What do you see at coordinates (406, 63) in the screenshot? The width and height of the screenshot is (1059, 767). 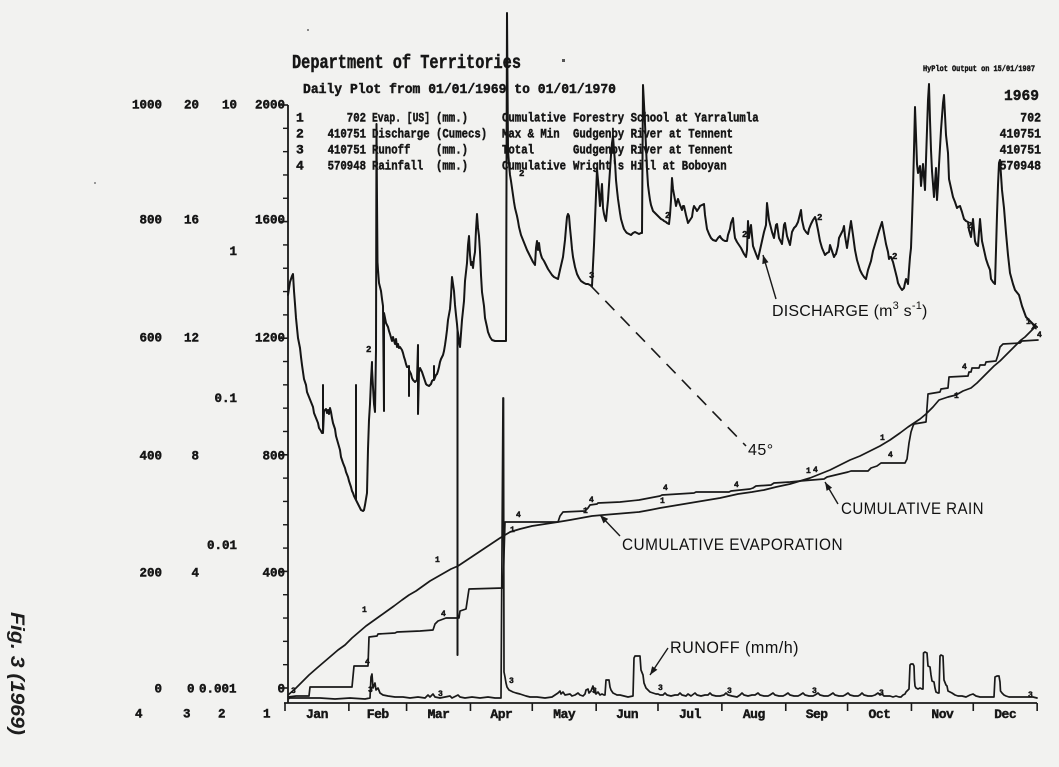 I see `svg-text: Department of Territories` at bounding box center [406, 63].